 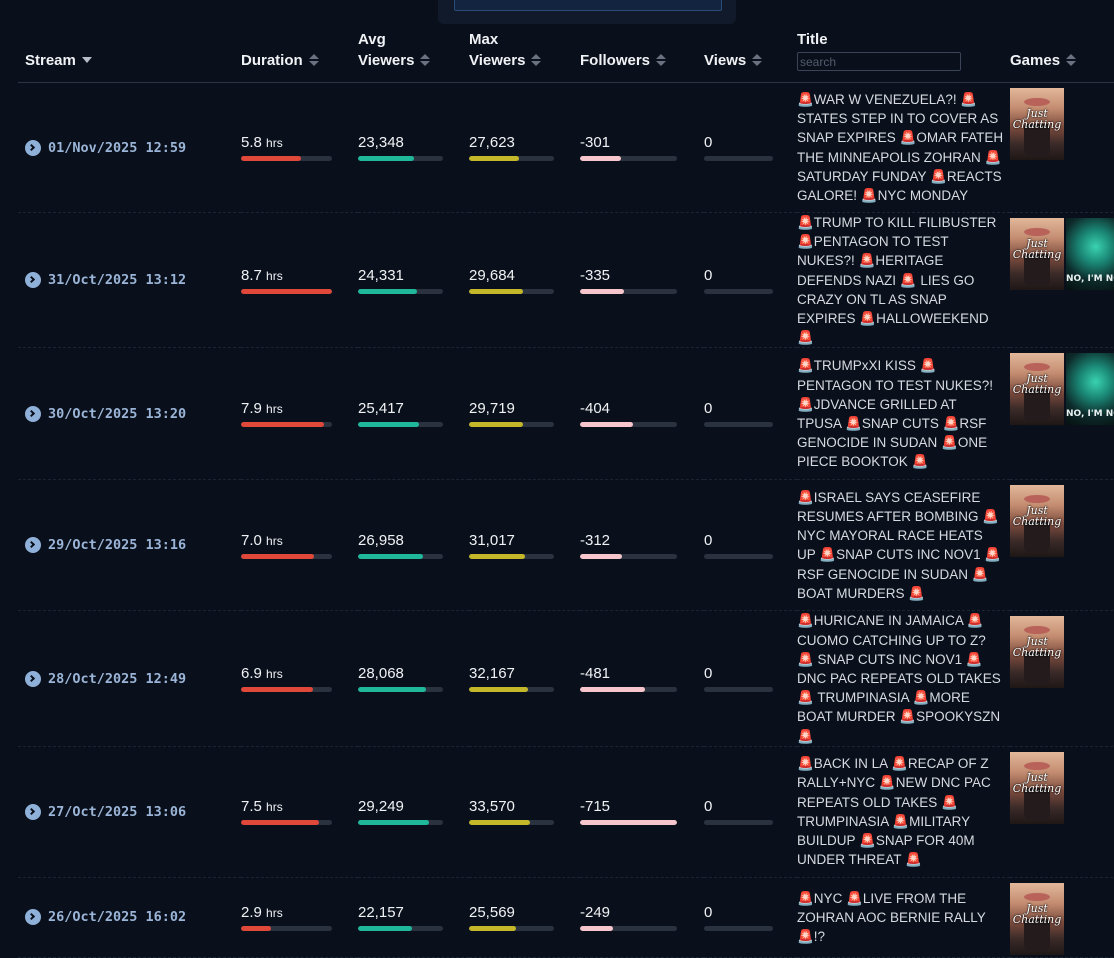 I want to click on duration-value: 7.5, so click(x=251, y=807).